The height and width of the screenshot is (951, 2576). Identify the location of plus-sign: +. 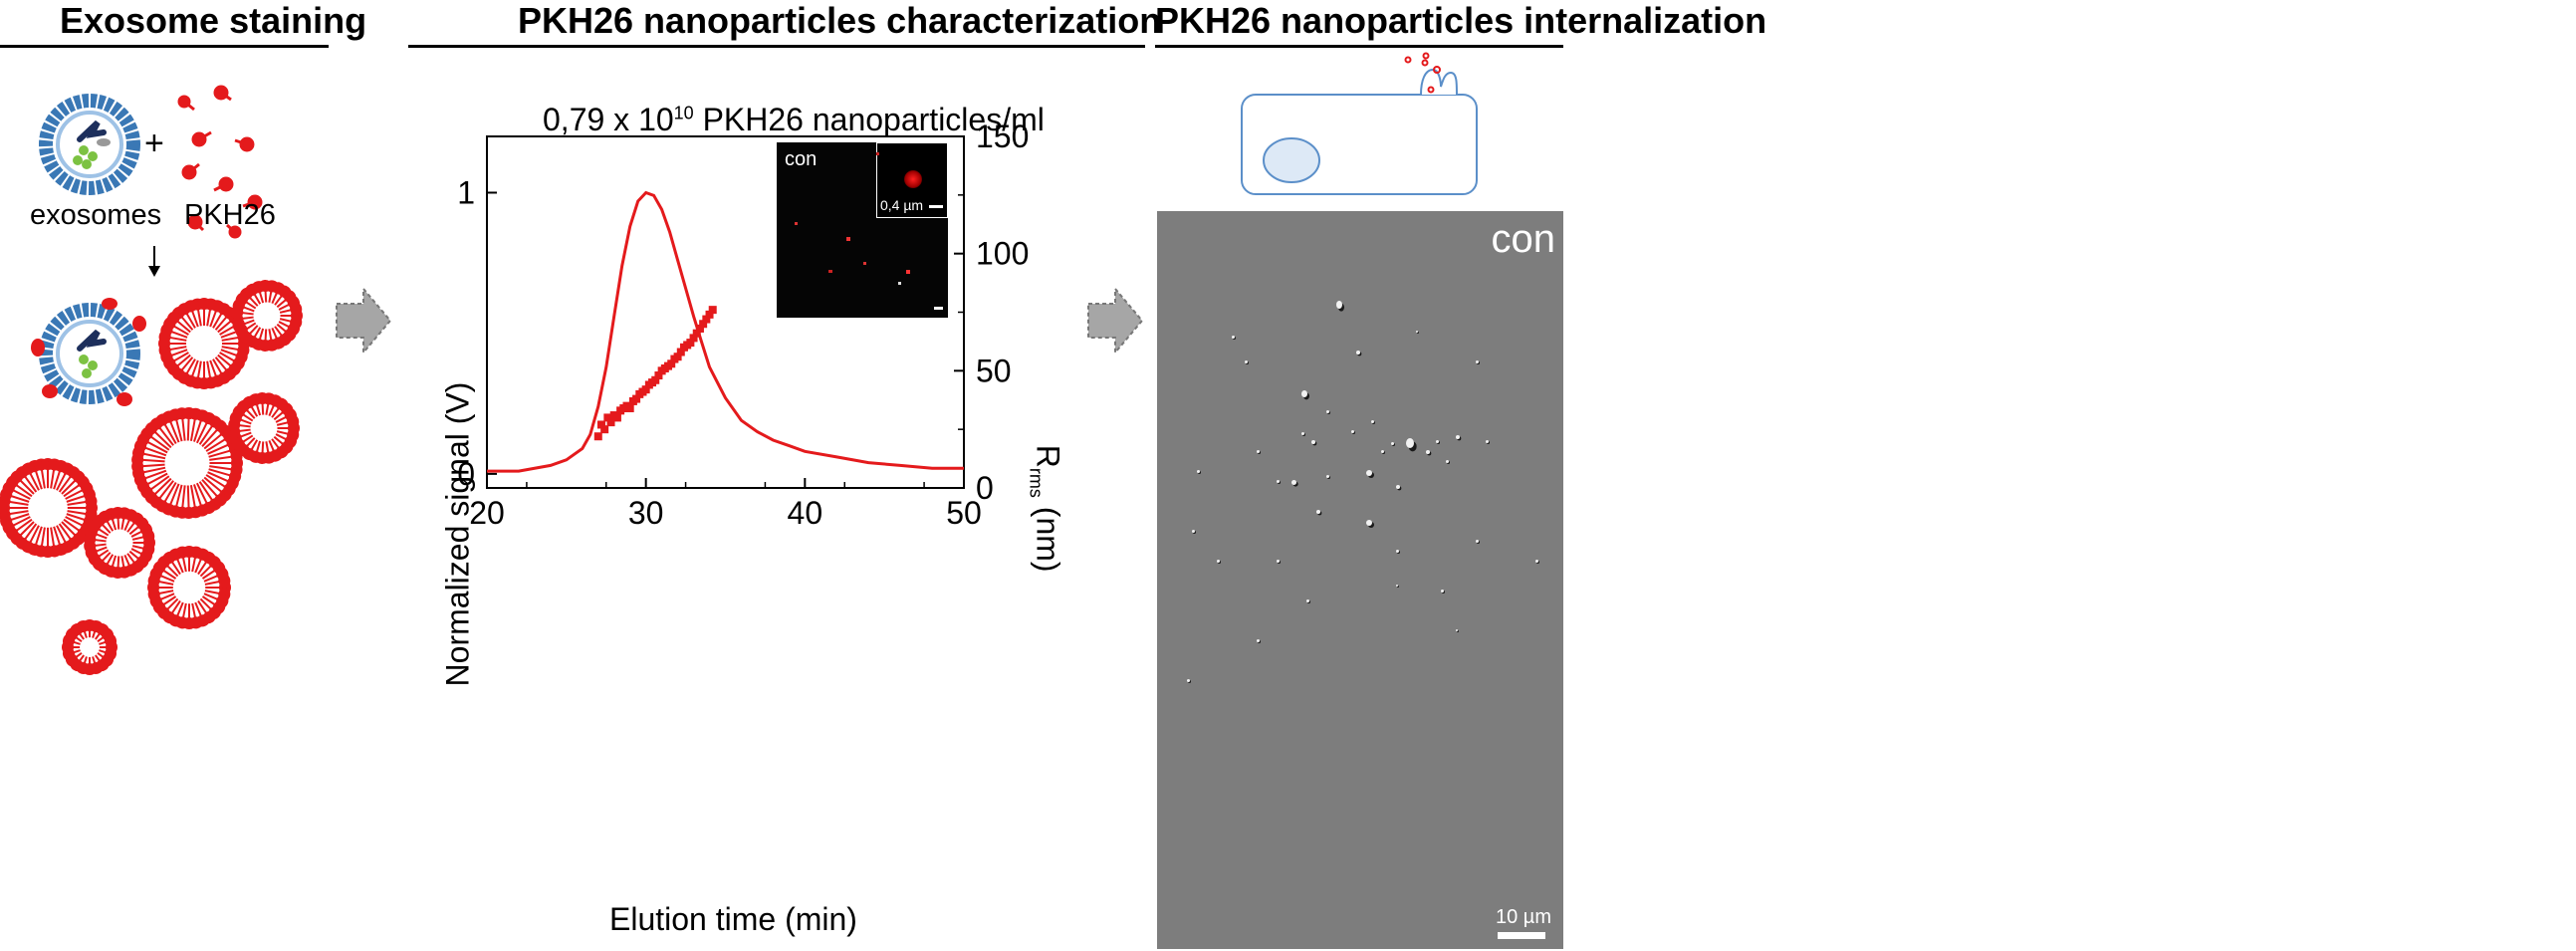
(154, 143).